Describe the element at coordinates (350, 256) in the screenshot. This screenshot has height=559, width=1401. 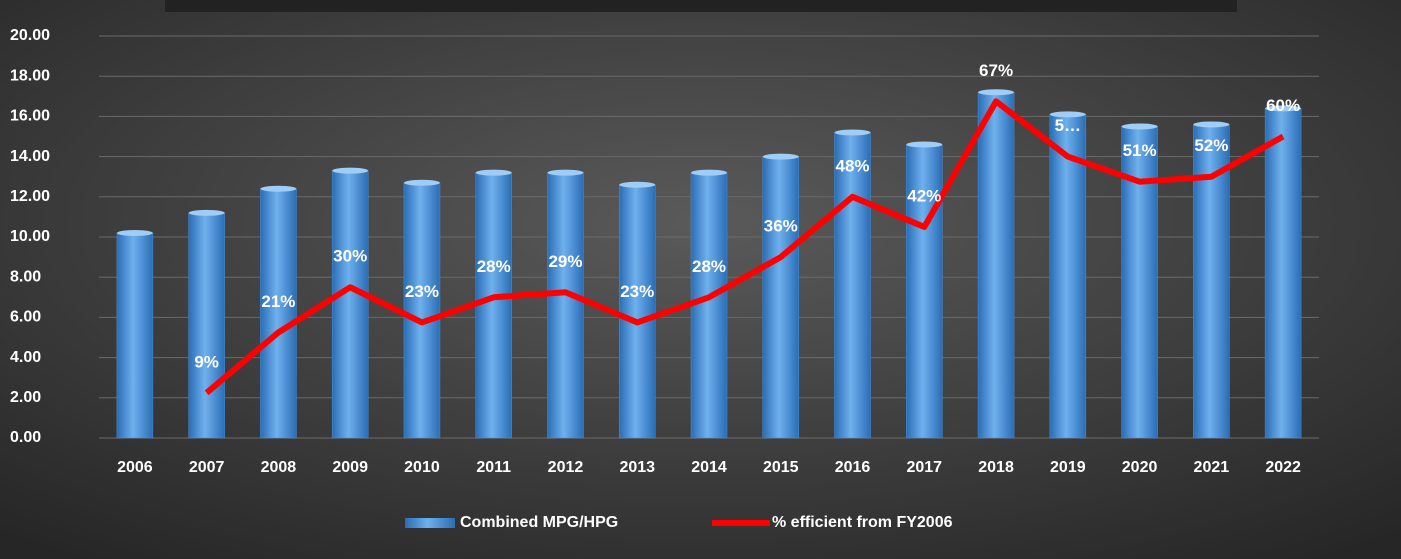
I see `data-label: 30%` at that location.